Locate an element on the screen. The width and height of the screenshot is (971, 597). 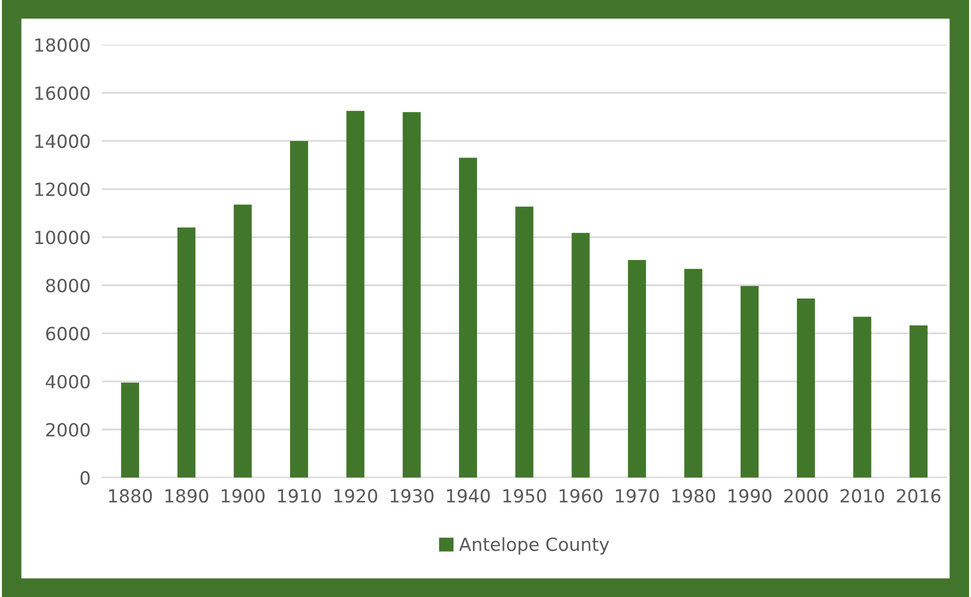
x-tick-label: 1910 is located at coordinates (299, 496).